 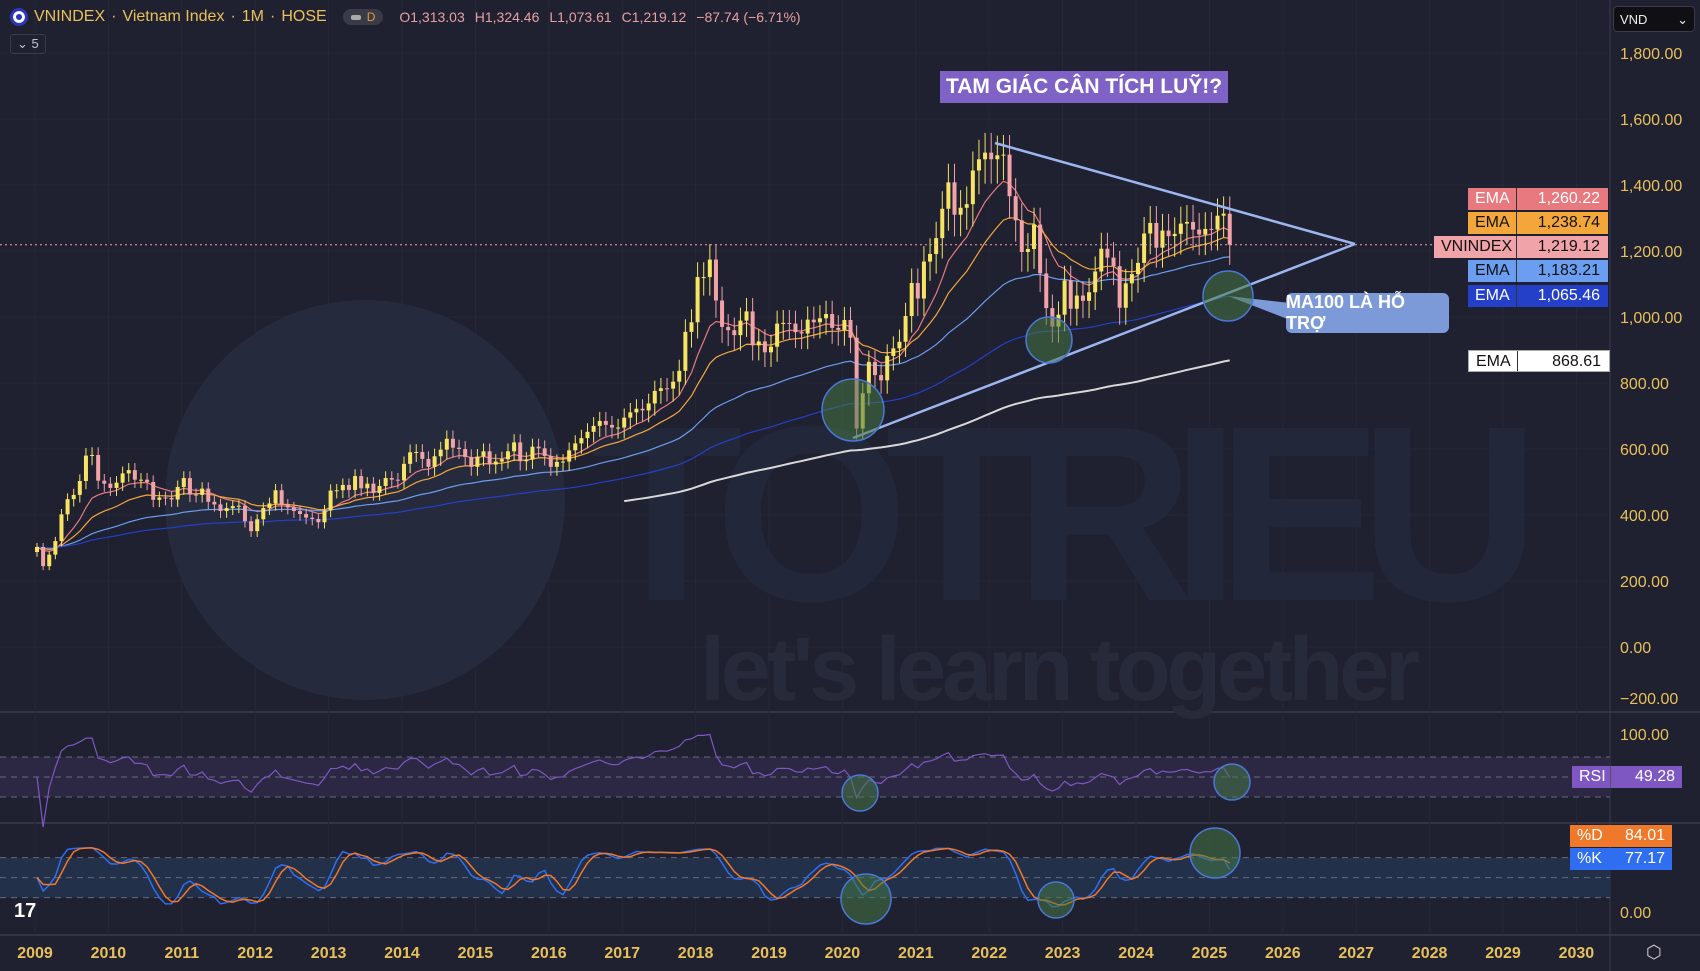 I want to click on currency-select: VND ⌄, so click(x=1654, y=19).